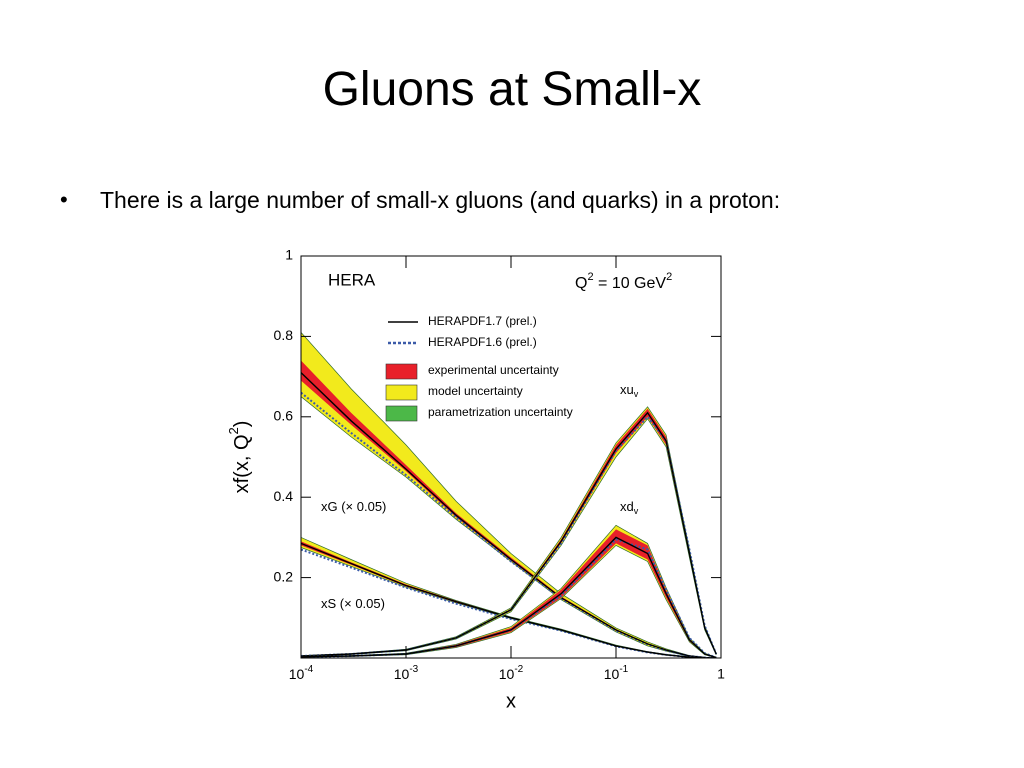  Describe the element at coordinates (482, 321) in the screenshot. I see `legend-label: HERAPDF1.7 (prel.)` at that location.